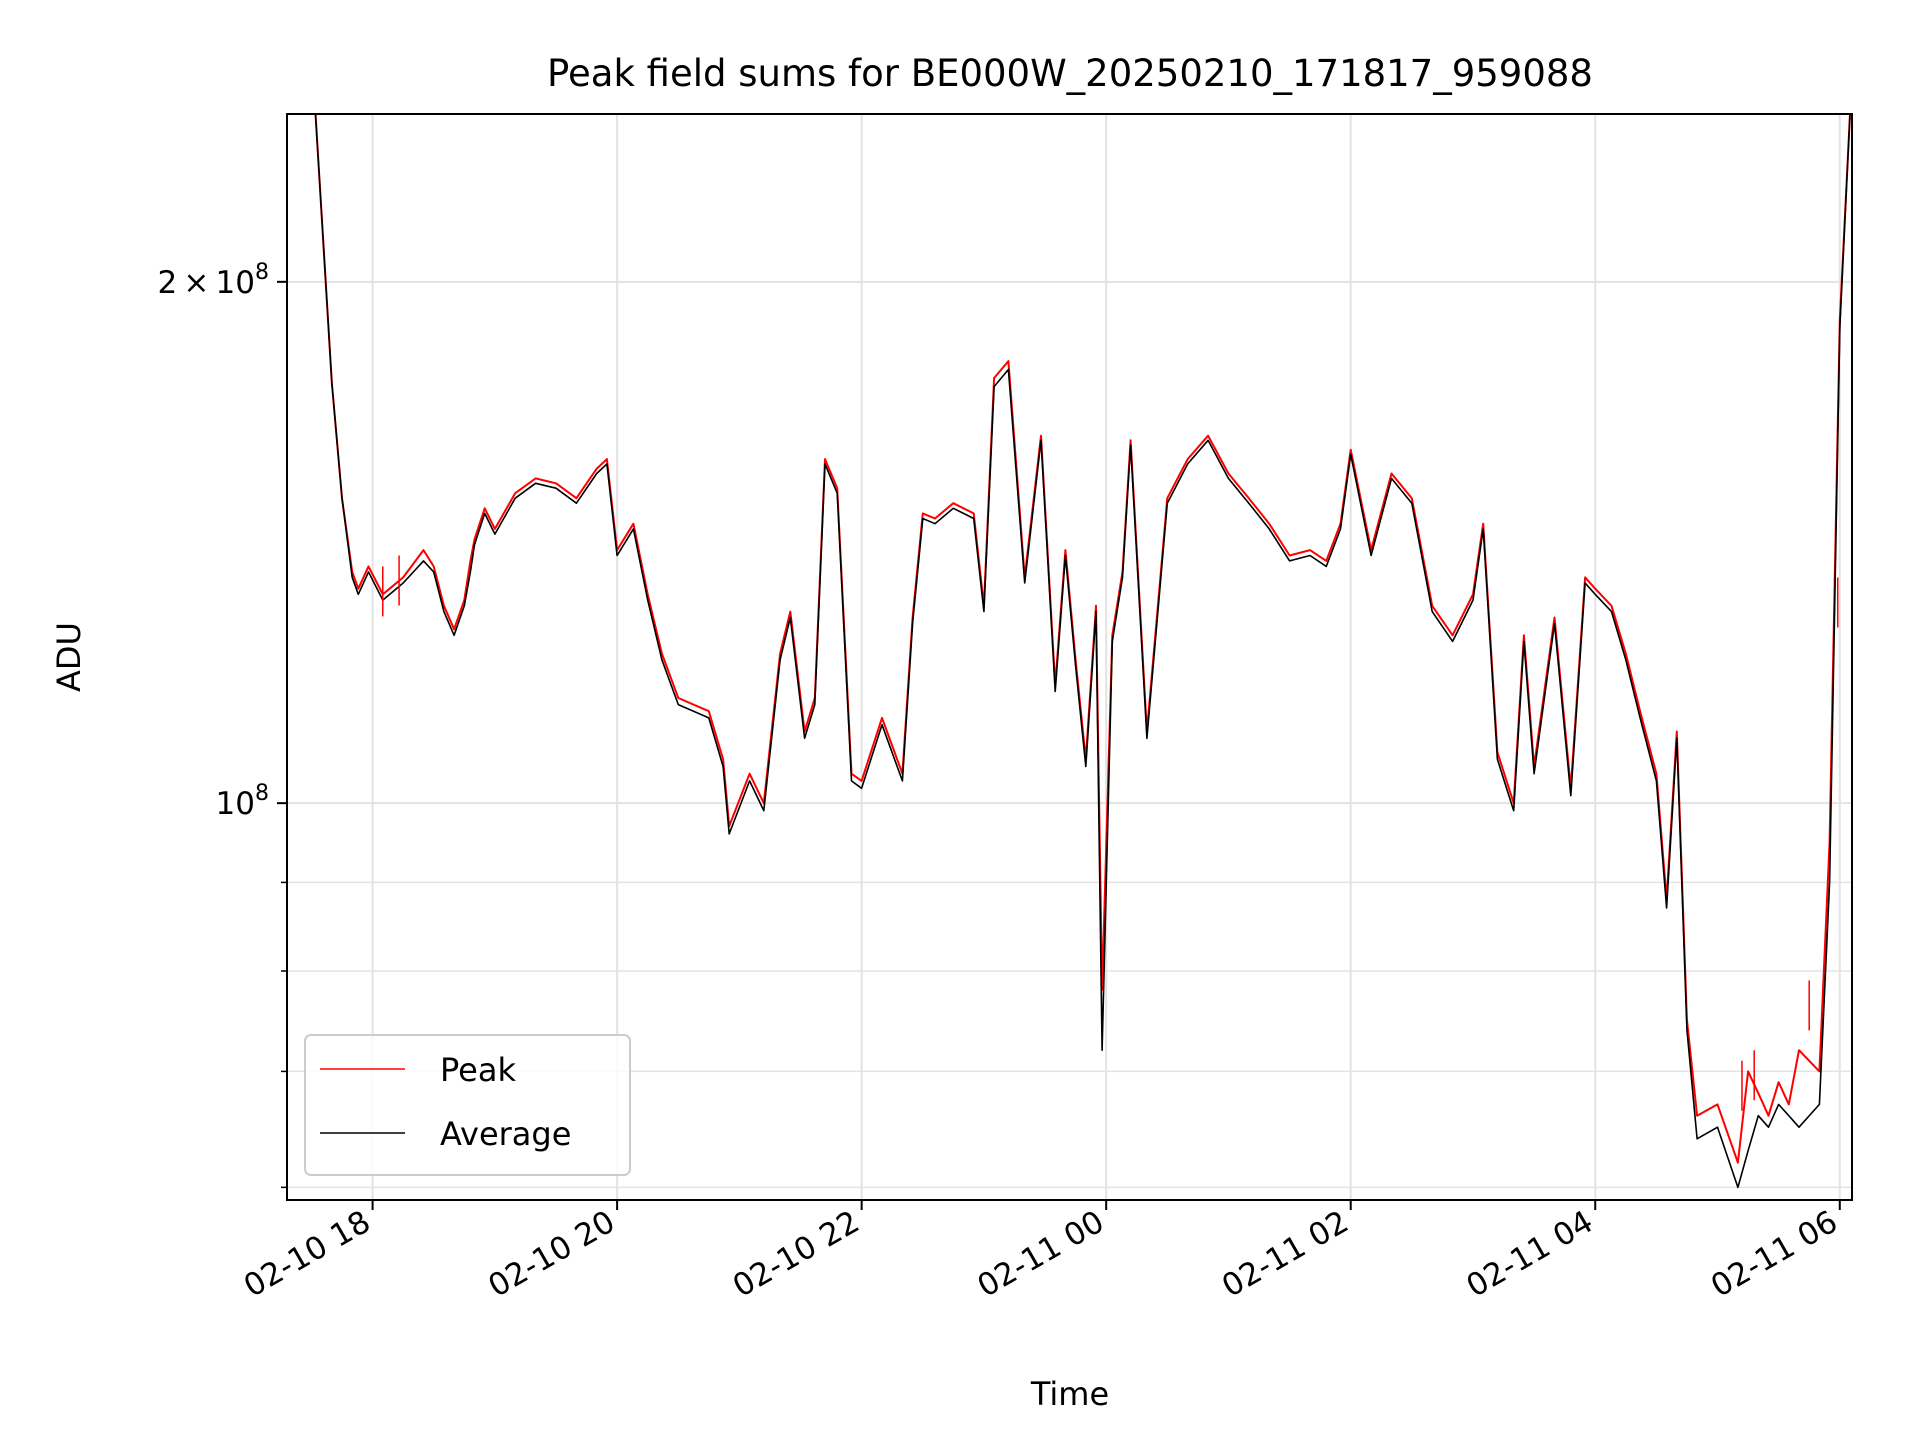 This screenshot has width=1920, height=1440. What do you see at coordinates (222, 724) in the screenshot?
I see `y-axis: 2 × 108 108` at bounding box center [222, 724].